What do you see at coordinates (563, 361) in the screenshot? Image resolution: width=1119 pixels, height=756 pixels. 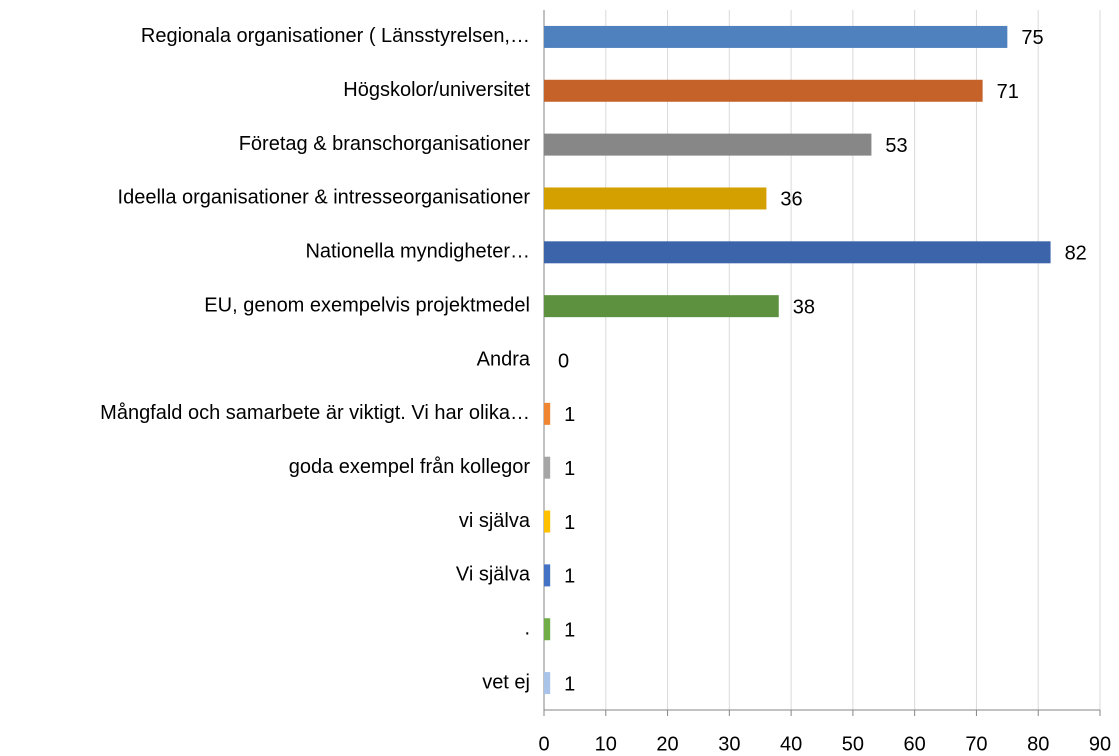 I see `data-label: 0` at bounding box center [563, 361].